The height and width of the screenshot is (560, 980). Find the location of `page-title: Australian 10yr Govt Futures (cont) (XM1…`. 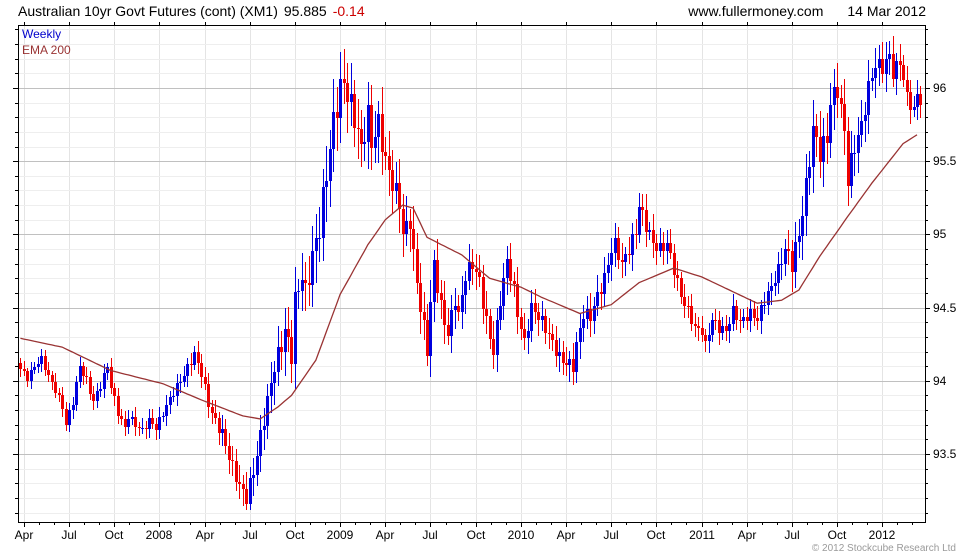

page-title: Australian 10yr Govt Futures (cont) (XM1… is located at coordinates (148, 11).